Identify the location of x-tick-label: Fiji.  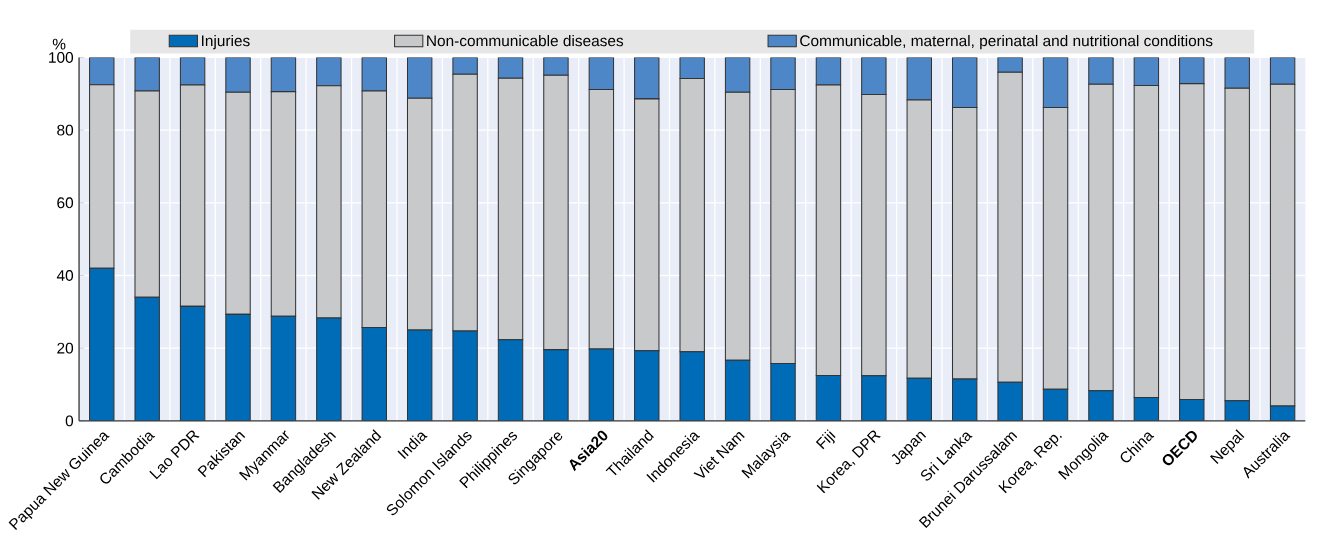
(825, 439).